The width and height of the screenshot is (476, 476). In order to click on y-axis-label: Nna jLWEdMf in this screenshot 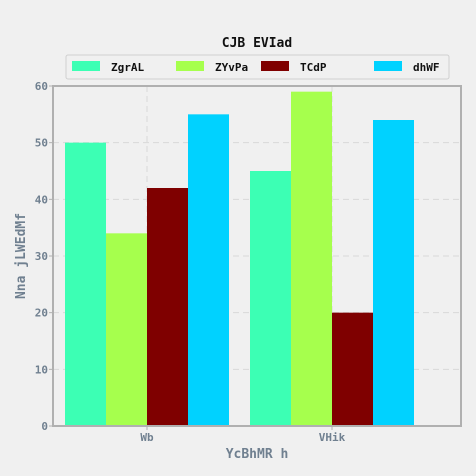, I will do `click(21, 256)`.